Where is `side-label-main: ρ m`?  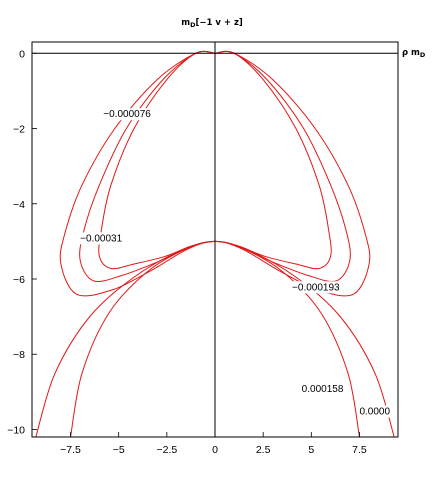 side-label-main: ρ m is located at coordinates (411, 53).